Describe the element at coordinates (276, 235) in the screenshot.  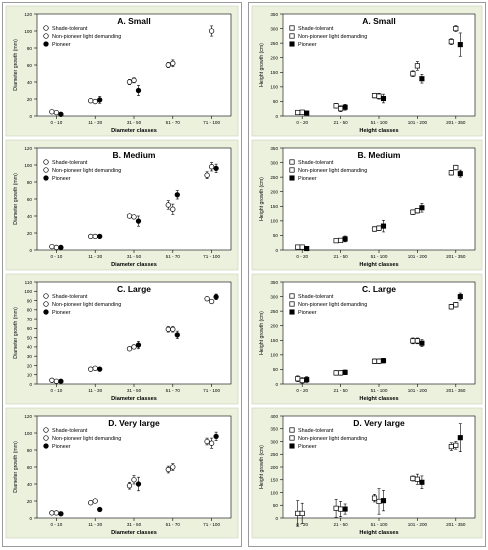
I see `y-tick-label: 50` at that location.